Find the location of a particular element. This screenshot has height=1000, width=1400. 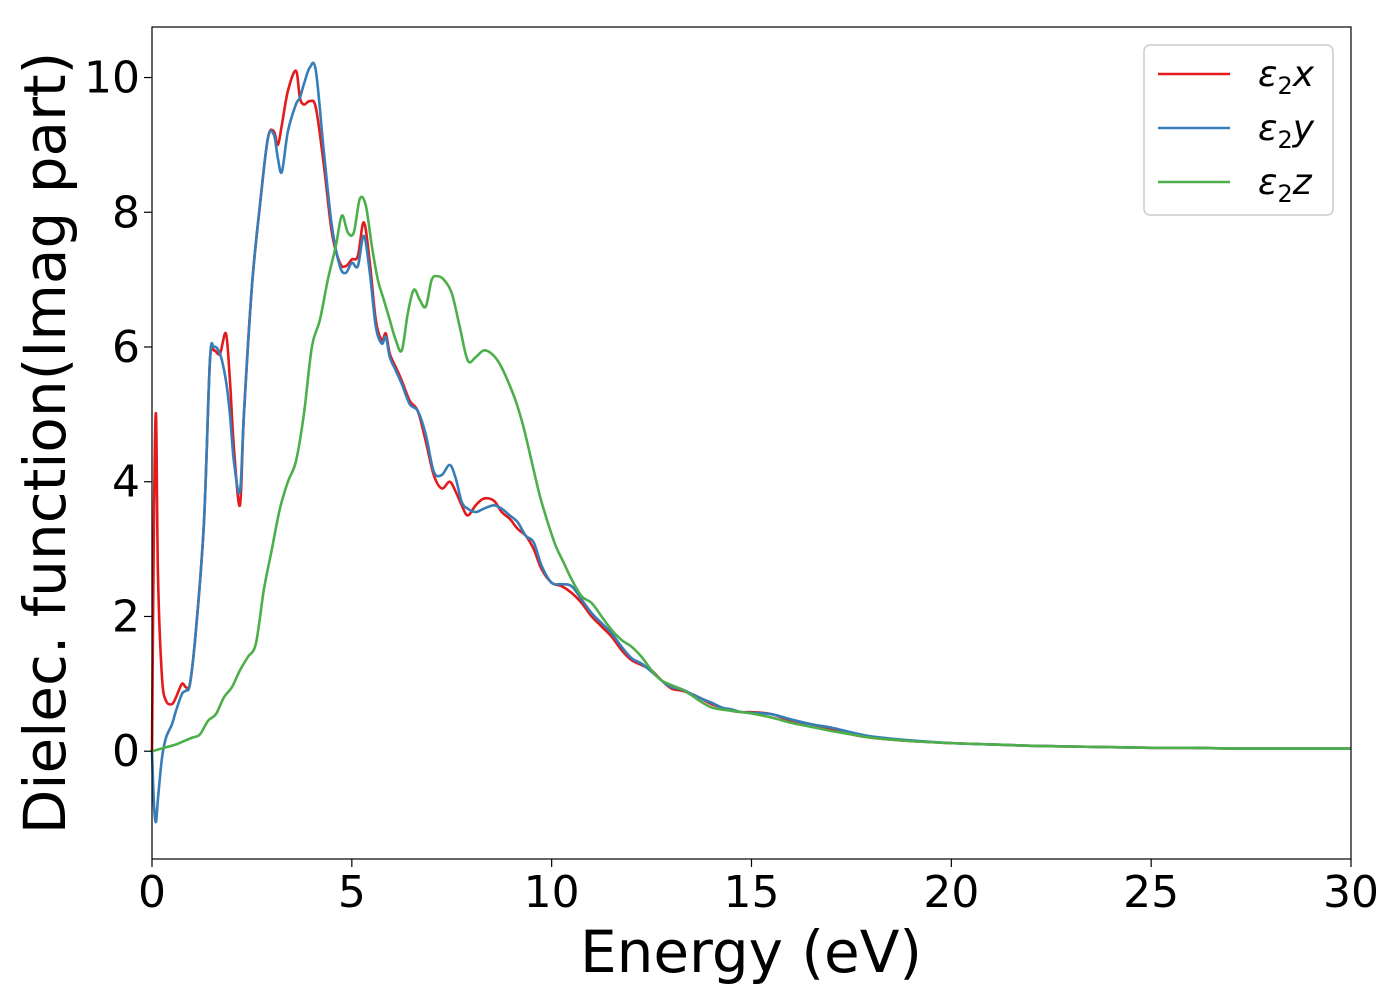

y-tick-label: 10 is located at coordinates (112, 78).